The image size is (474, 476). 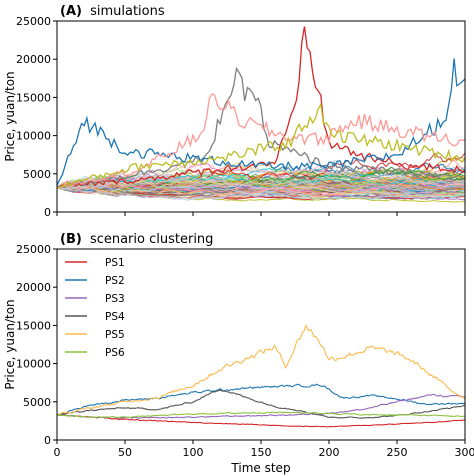 I want to click on legend-label-ps1: PS1, so click(x=115, y=263).